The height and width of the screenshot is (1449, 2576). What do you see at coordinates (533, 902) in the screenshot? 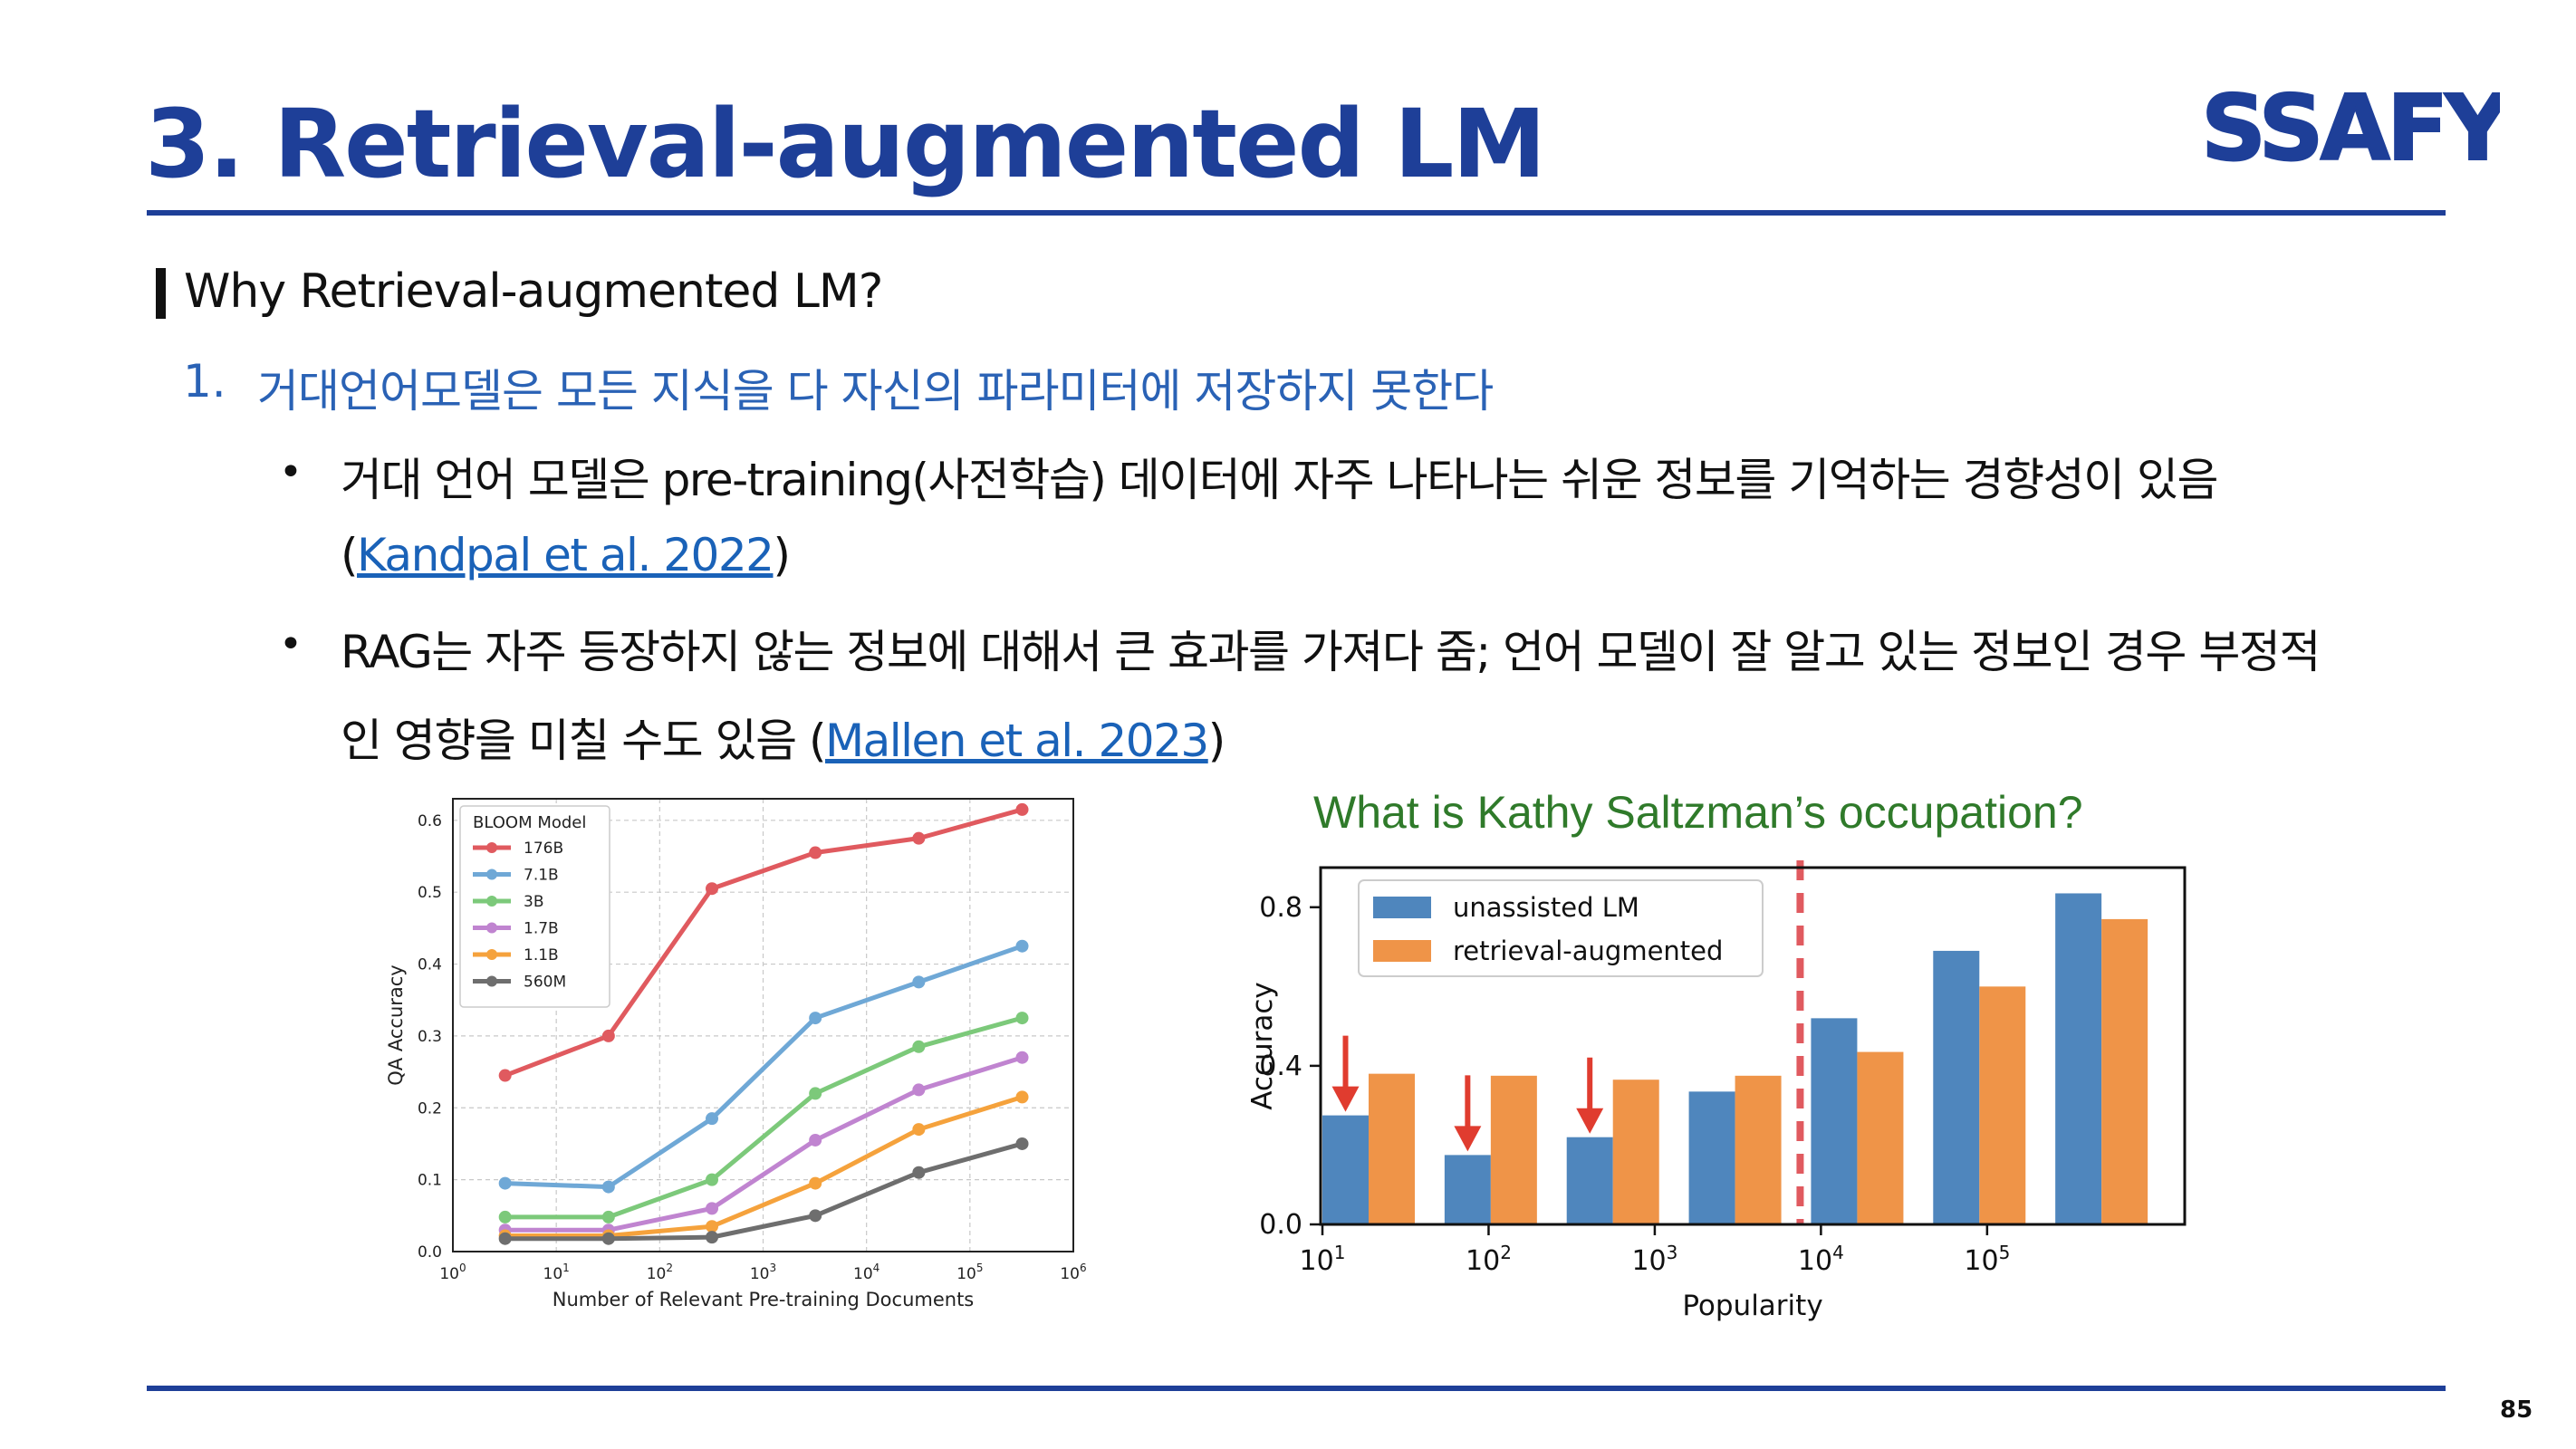
I see `legend-label: 3B` at bounding box center [533, 902].